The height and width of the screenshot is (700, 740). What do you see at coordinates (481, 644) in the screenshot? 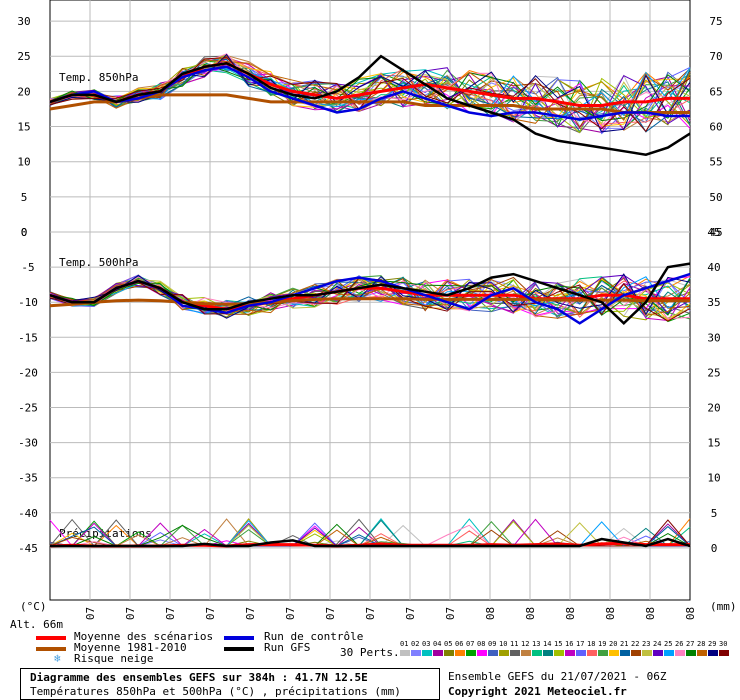
I see `pert-number-label: 08` at bounding box center [481, 644].